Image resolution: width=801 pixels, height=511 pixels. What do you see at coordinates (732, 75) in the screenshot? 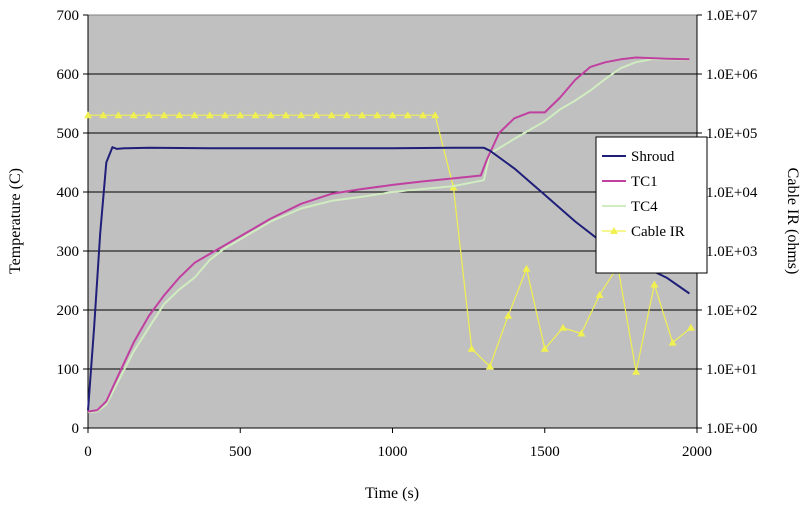
I see `y2-tick-label: 1.0E+06` at bounding box center [732, 75].